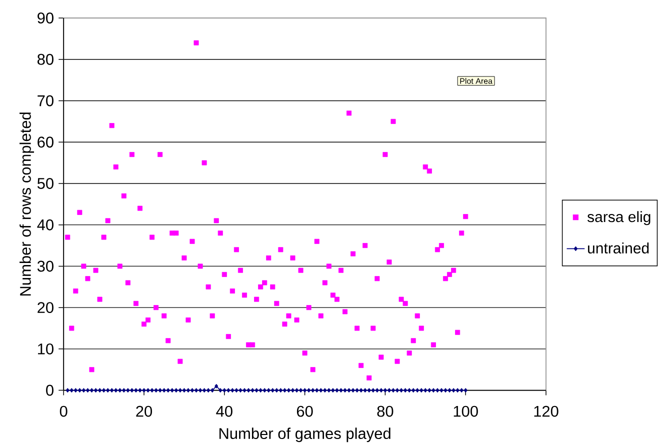 The height and width of the screenshot is (448, 668). I want to click on y-tick-label: 40, so click(45, 224).